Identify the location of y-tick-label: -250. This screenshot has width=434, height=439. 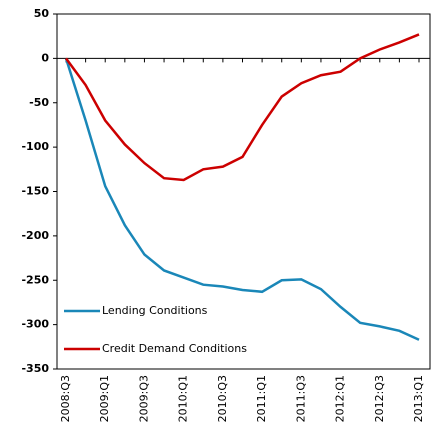
(35, 279).